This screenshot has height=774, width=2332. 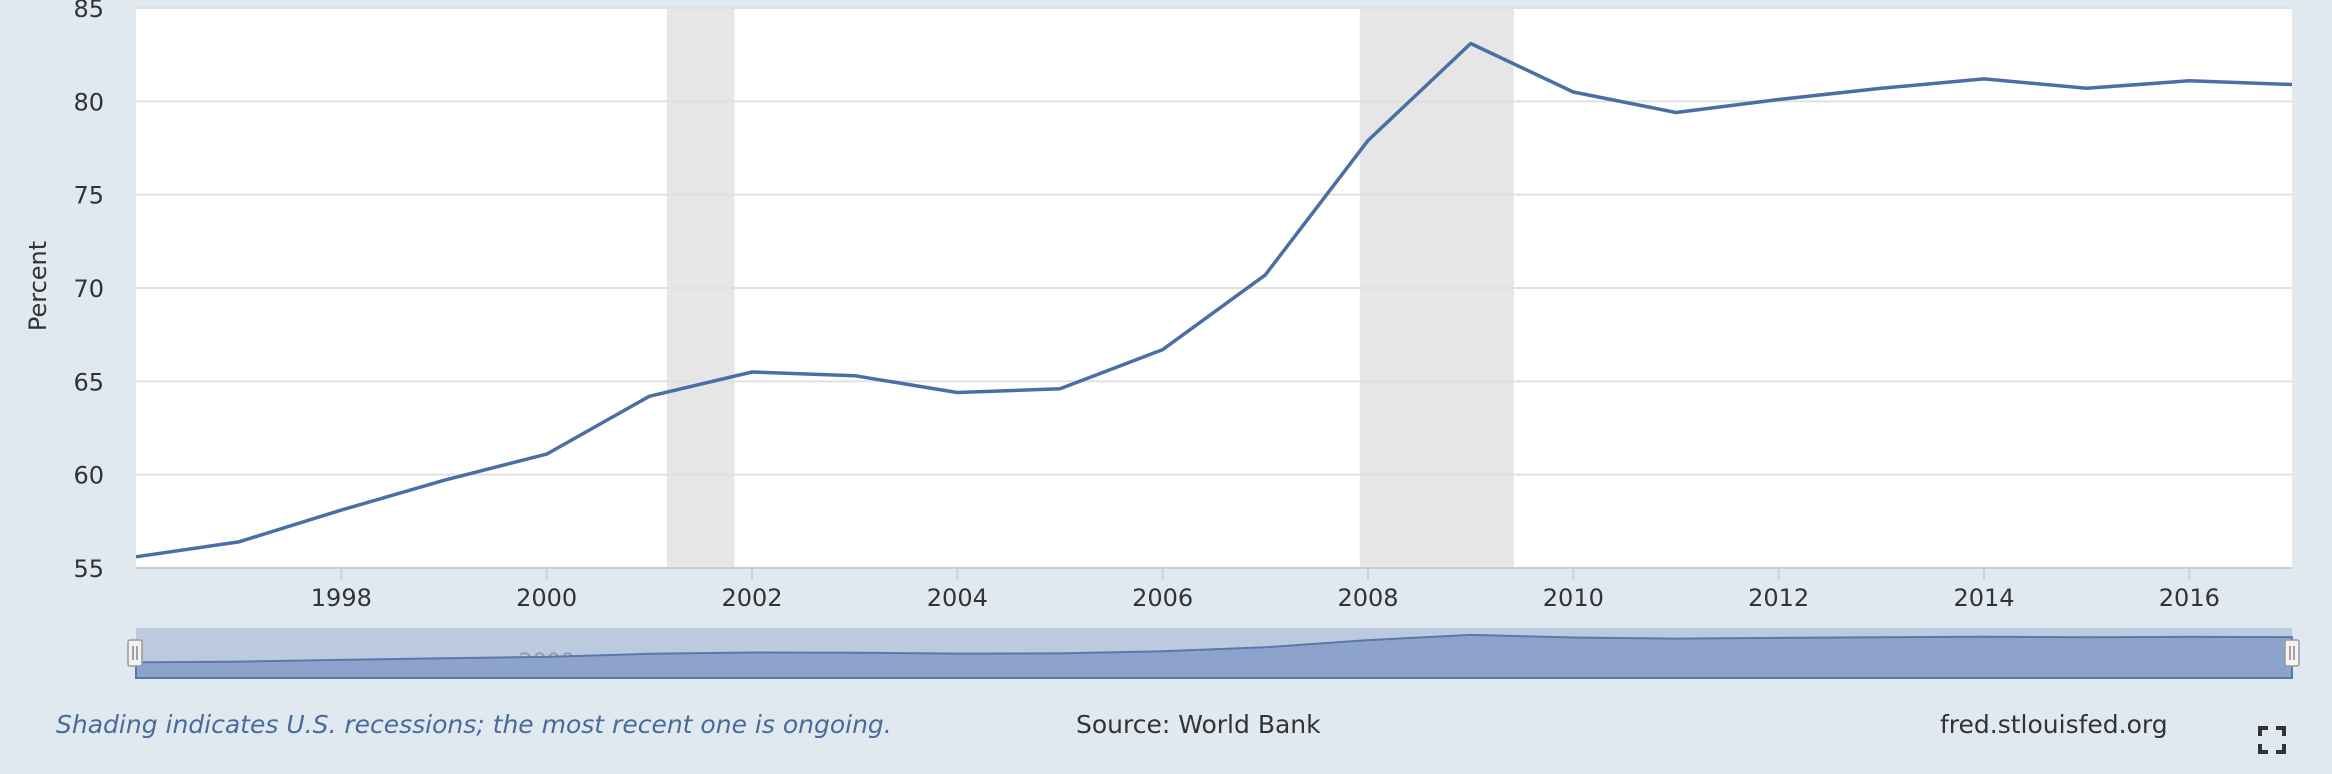 What do you see at coordinates (1214, 656) in the screenshot?
I see `navigator-area` at bounding box center [1214, 656].